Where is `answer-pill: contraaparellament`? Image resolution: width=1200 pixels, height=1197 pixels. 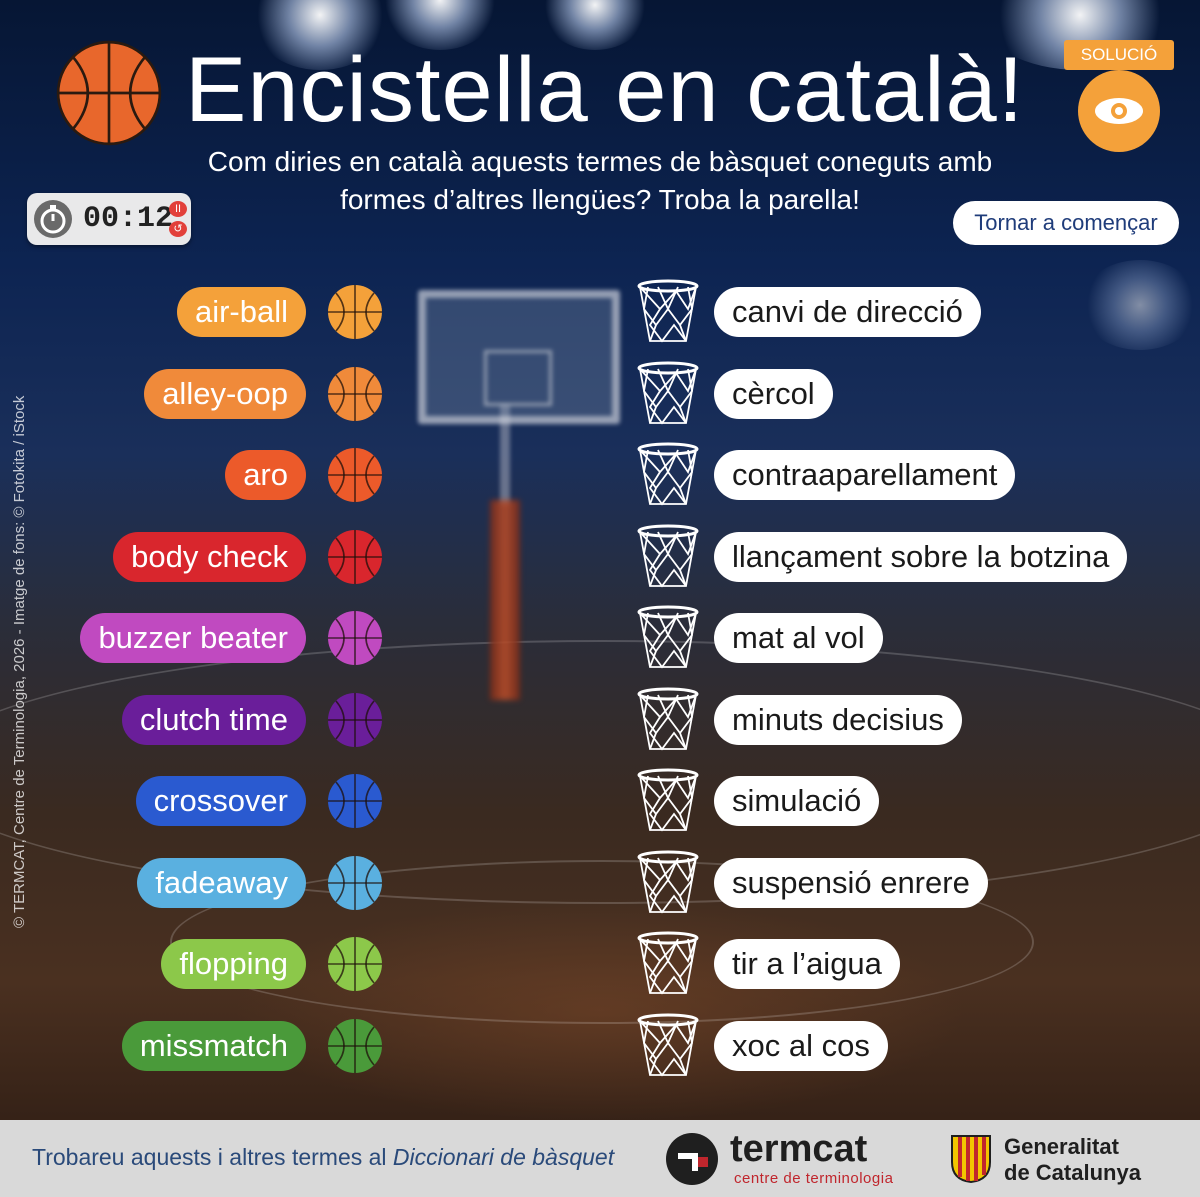 answer-pill: contraaparellament is located at coordinates (865, 475).